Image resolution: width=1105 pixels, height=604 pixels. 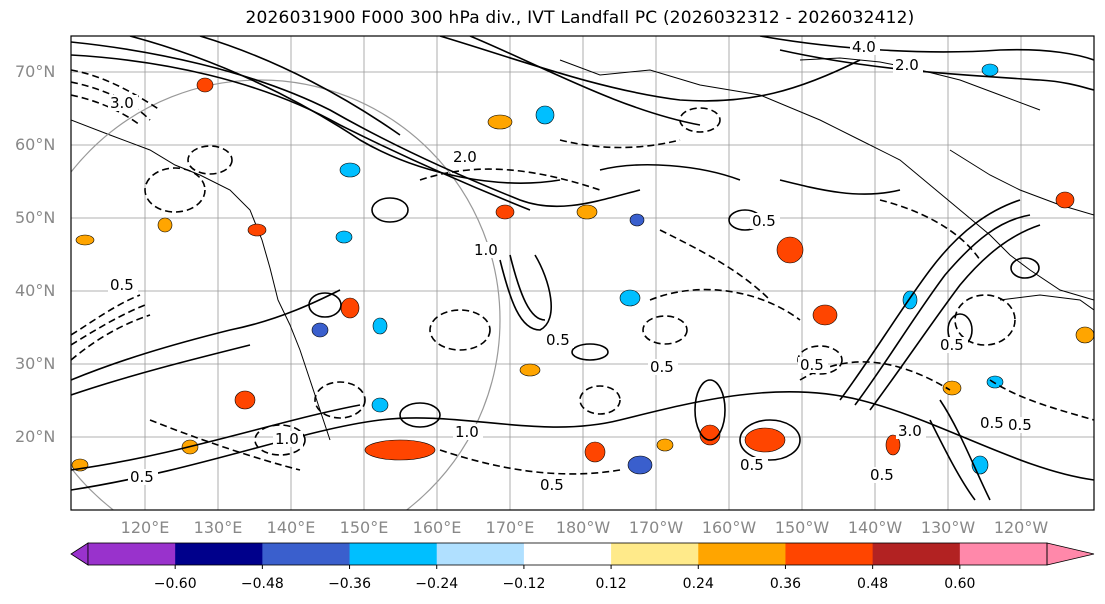 I want to click on colorbar-extend-max, so click(x=1070, y=554).